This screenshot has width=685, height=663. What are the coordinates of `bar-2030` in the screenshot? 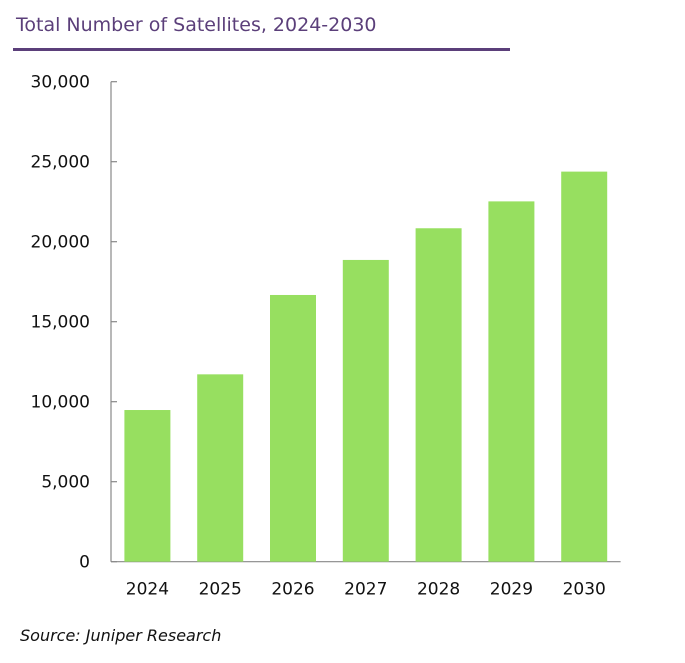 It's located at (584, 366).